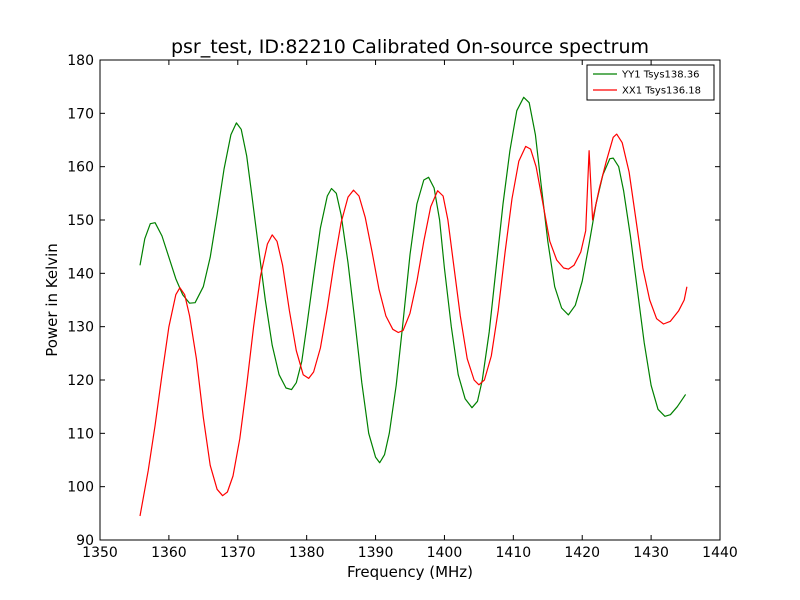 The width and height of the screenshot is (800, 600). I want to click on y-tick-label: 100, so click(80, 488).